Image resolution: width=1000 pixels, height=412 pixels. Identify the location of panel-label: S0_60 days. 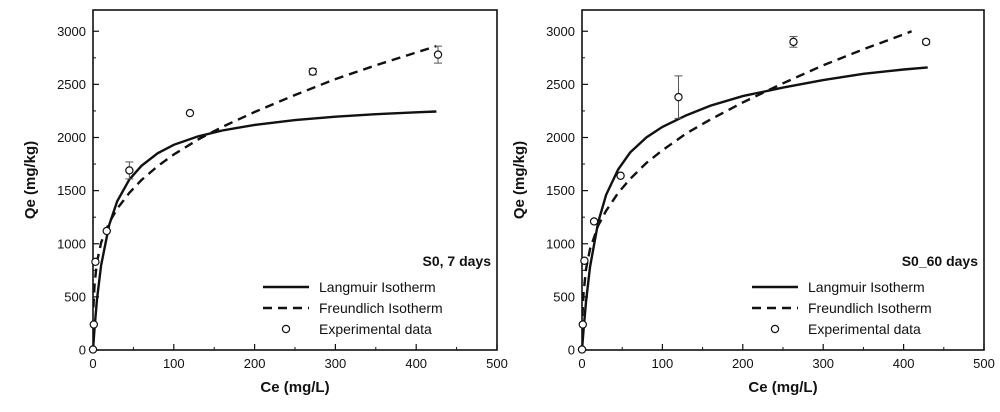
(940, 261).